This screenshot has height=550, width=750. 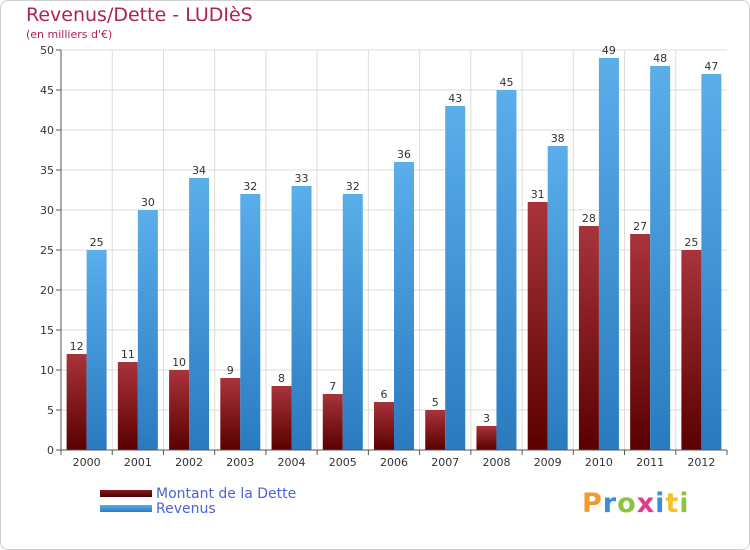 What do you see at coordinates (292, 462) in the screenshot?
I see `x-tick-label: 2004` at bounding box center [292, 462].